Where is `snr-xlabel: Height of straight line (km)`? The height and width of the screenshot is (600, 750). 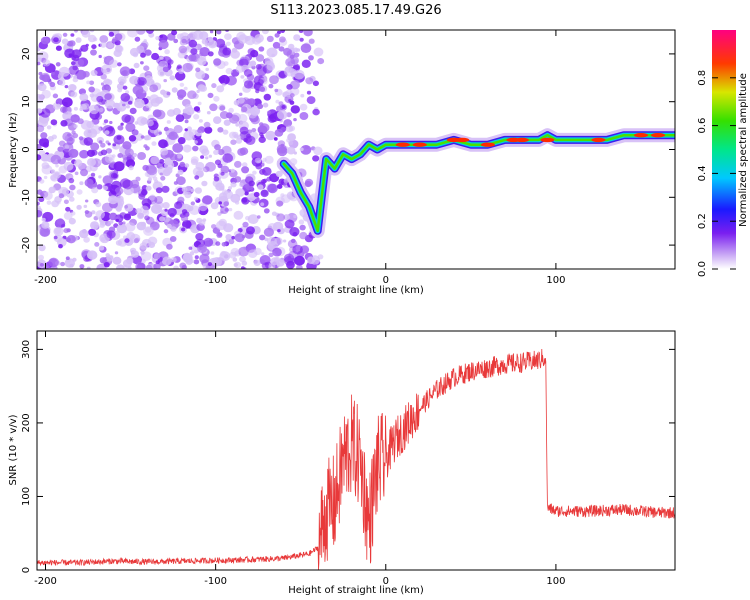
snr-xlabel: Height of straight line (km) is located at coordinates (356, 590).